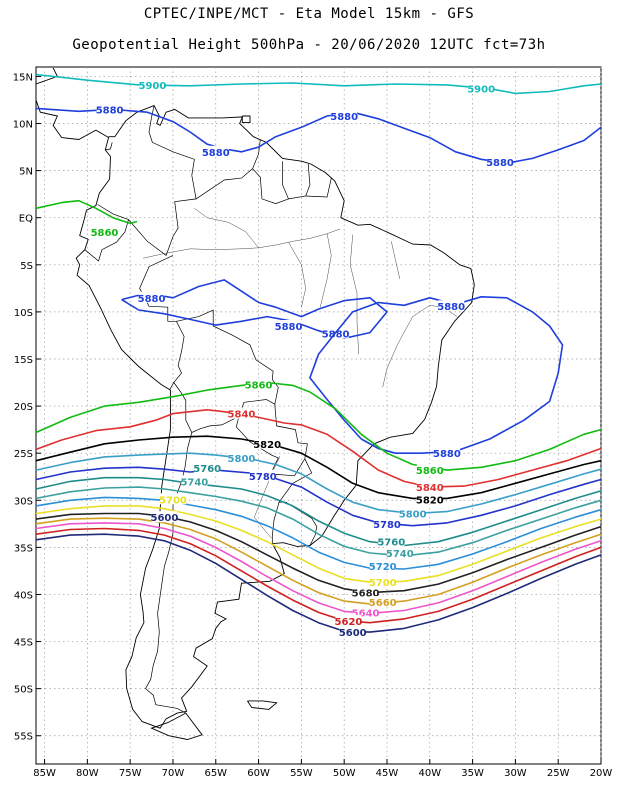  What do you see at coordinates (23, 643) in the screenshot?
I see `lat-tick-label: 45S` at bounding box center [23, 643].